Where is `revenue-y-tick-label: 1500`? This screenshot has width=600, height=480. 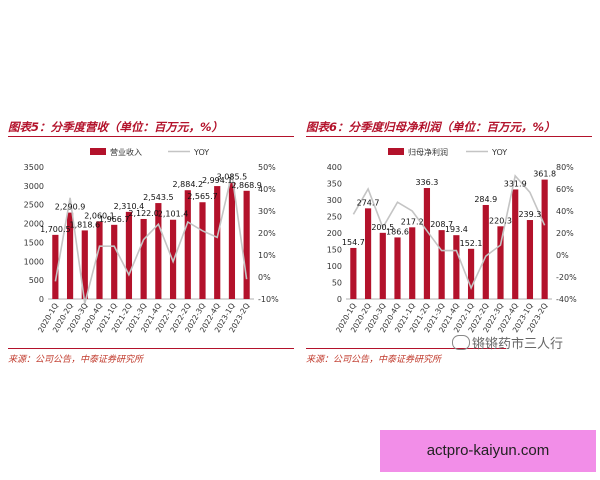 revenue-y-tick-label: 1500 is located at coordinates (34, 242).